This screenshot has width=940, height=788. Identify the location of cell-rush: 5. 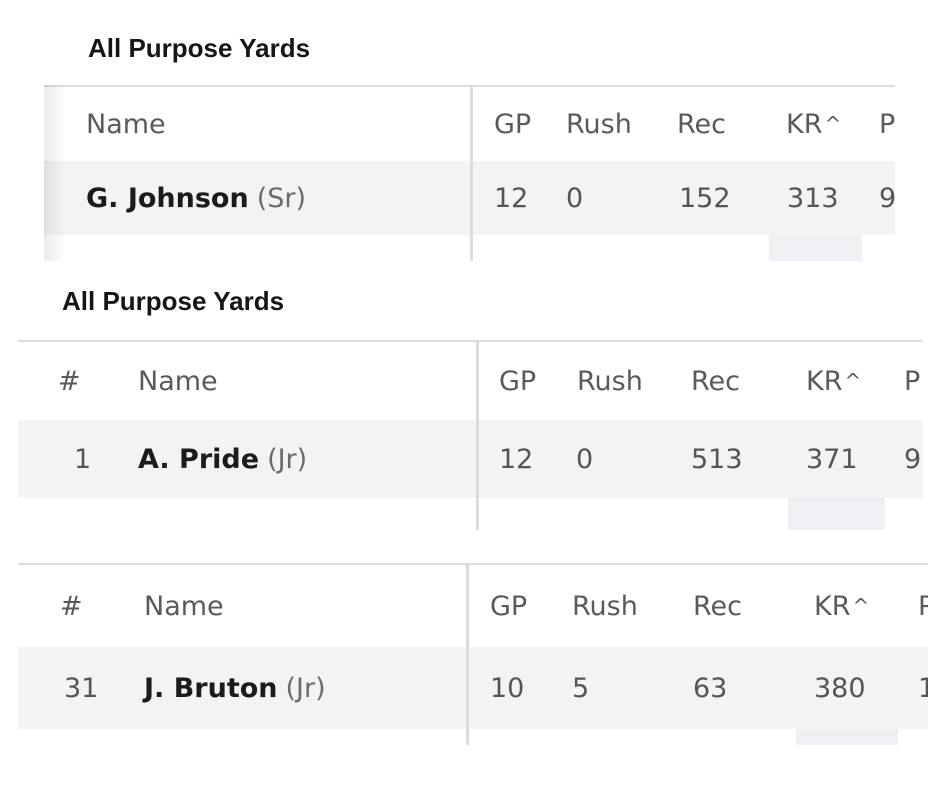
(581, 688).